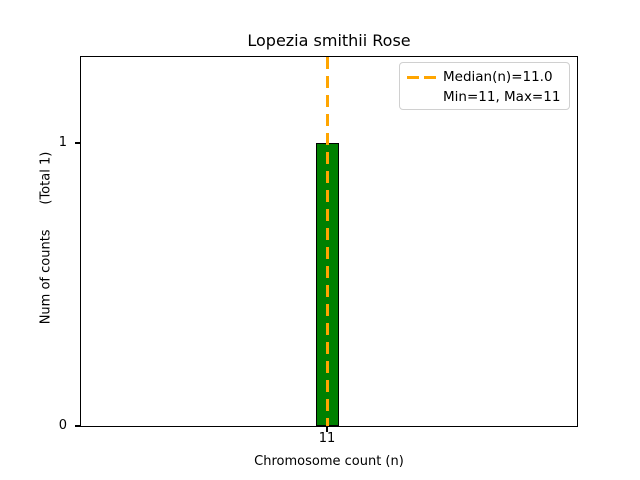 This screenshot has height=480, width=640. What do you see at coordinates (62, 142) in the screenshot?
I see `y-tick-label-1: 1` at bounding box center [62, 142].